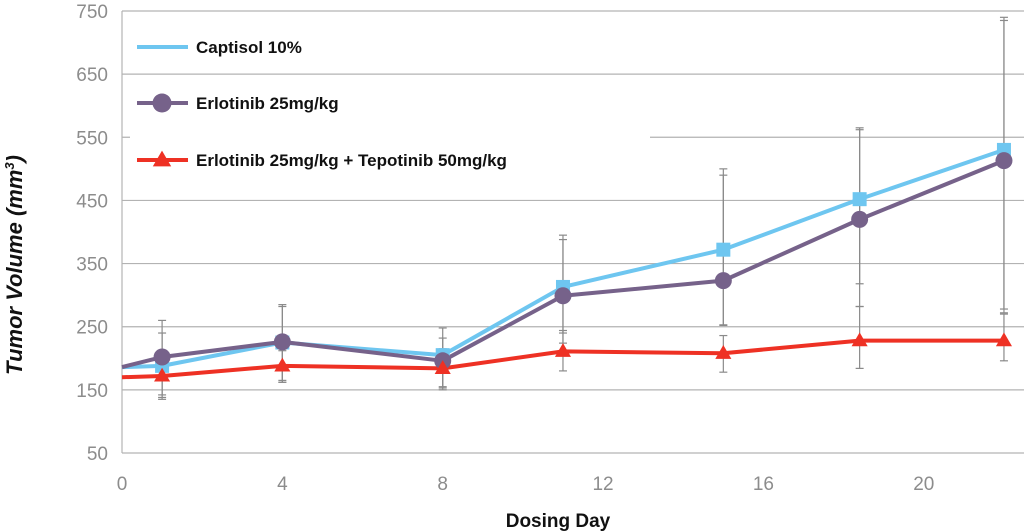  What do you see at coordinates (923, 484) in the screenshot?
I see `x-tick-label-20: 20` at bounding box center [923, 484].